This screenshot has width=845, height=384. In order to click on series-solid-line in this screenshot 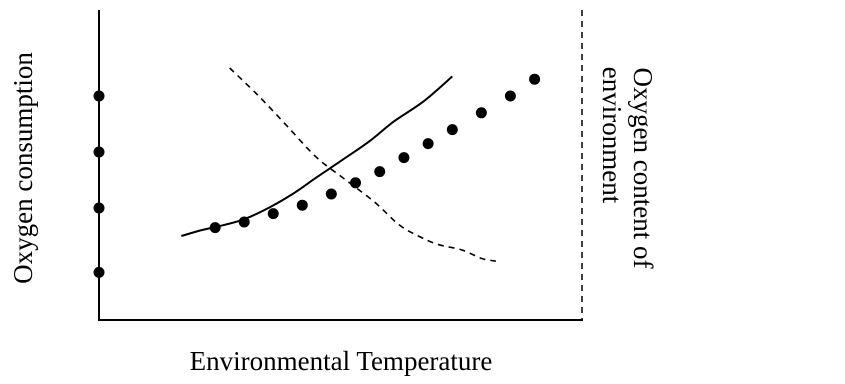, I will do `click(317, 156)`.